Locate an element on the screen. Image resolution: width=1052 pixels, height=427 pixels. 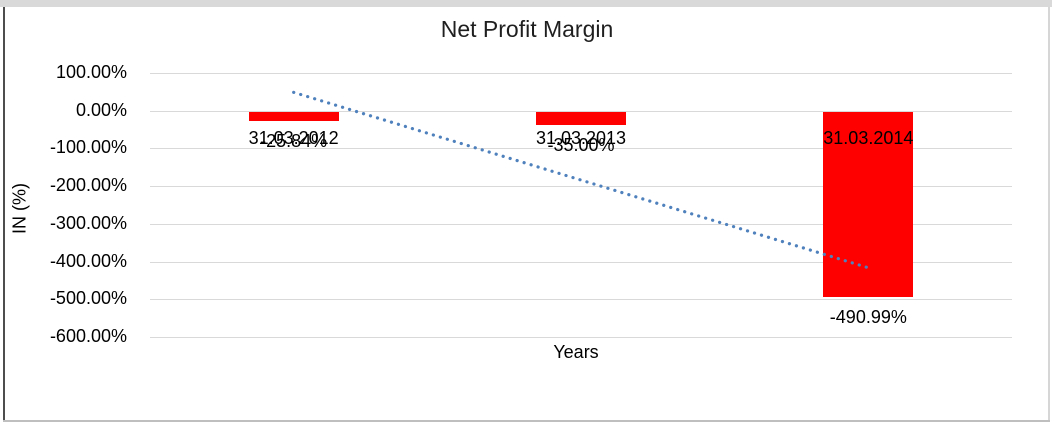
frame-right-border is located at coordinates (1049, 214).